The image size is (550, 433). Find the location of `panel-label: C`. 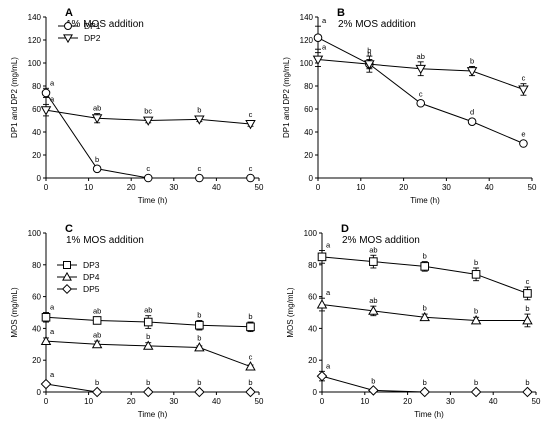

panel-label: C is located at coordinates (69, 229).